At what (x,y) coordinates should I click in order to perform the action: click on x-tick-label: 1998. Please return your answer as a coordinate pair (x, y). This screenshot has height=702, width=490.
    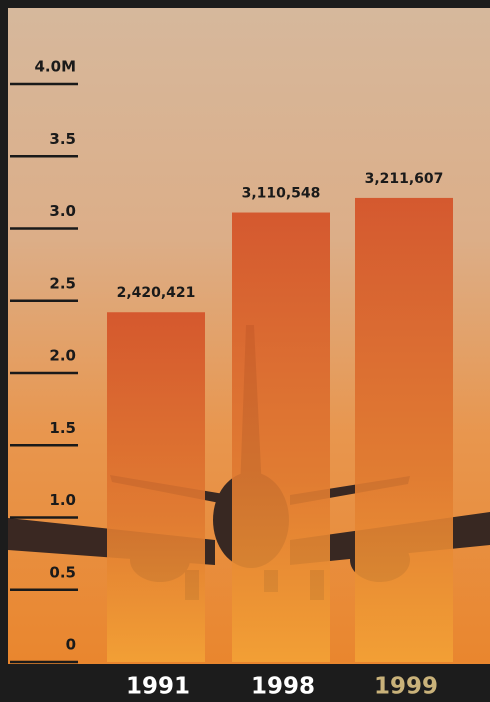
    Looking at the image, I should click on (283, 687).